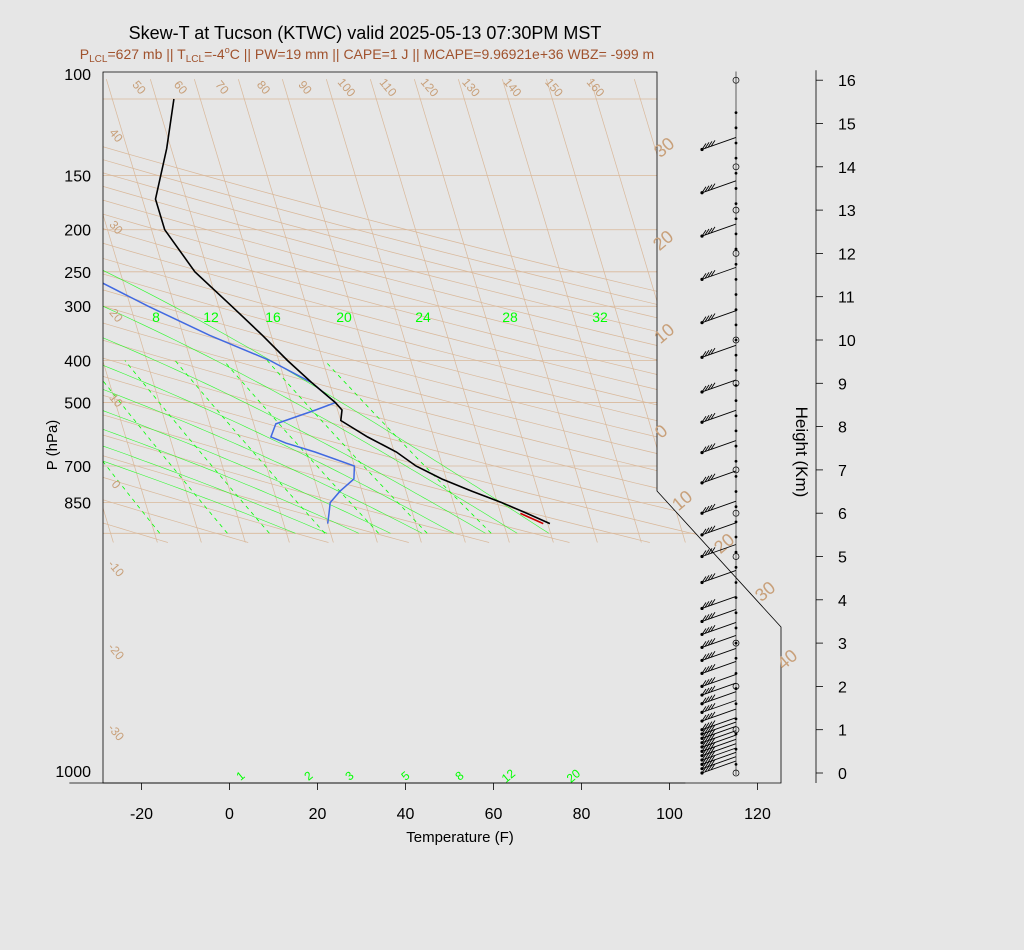 This screenshot has height=950, width=1024. What do you see at coordinates (494, 814) in the screenshot?
I see `x-tick-label: 60` at bounding box center [494, 814].